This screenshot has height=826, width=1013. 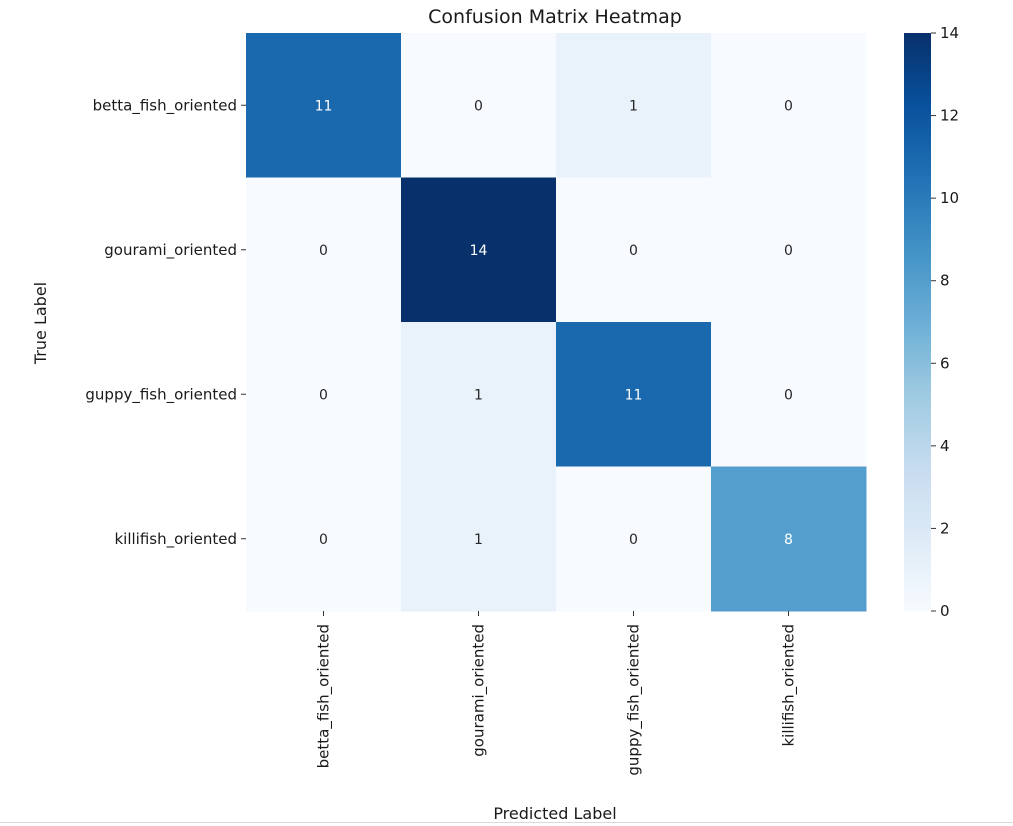 What do you see at coordinates (945, 322) in the screenshot?
I see `colorbar-ticks: 0 2 4 6 8 10 12 14` at bounding box center [945, 322].